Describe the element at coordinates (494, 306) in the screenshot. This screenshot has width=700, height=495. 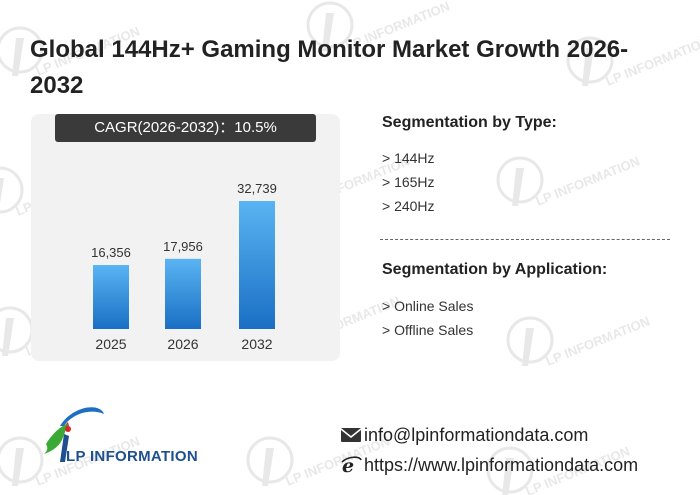
I see `application-item: Online Sales` at that location.